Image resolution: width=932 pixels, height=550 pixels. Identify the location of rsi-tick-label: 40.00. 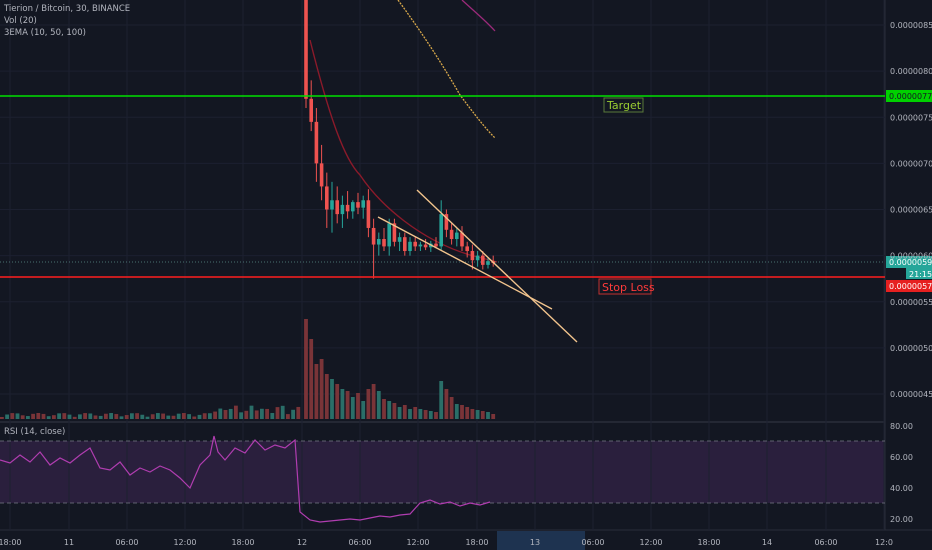
(901, 488).